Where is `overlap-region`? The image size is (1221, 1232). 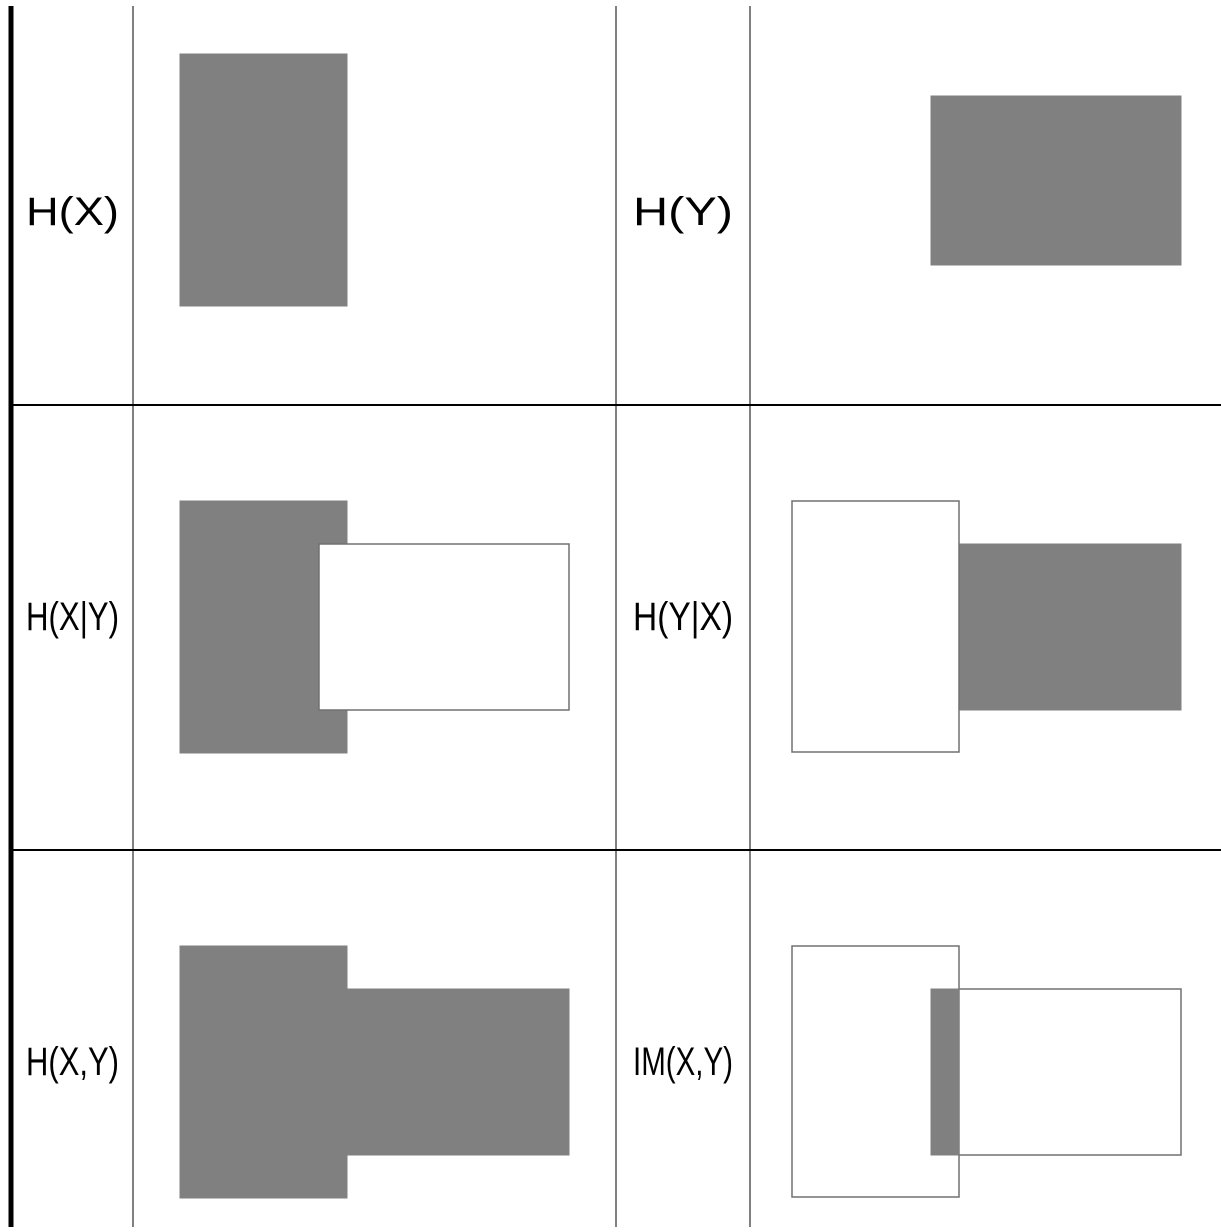
overlap-region is located at coordinates (945, 1072).